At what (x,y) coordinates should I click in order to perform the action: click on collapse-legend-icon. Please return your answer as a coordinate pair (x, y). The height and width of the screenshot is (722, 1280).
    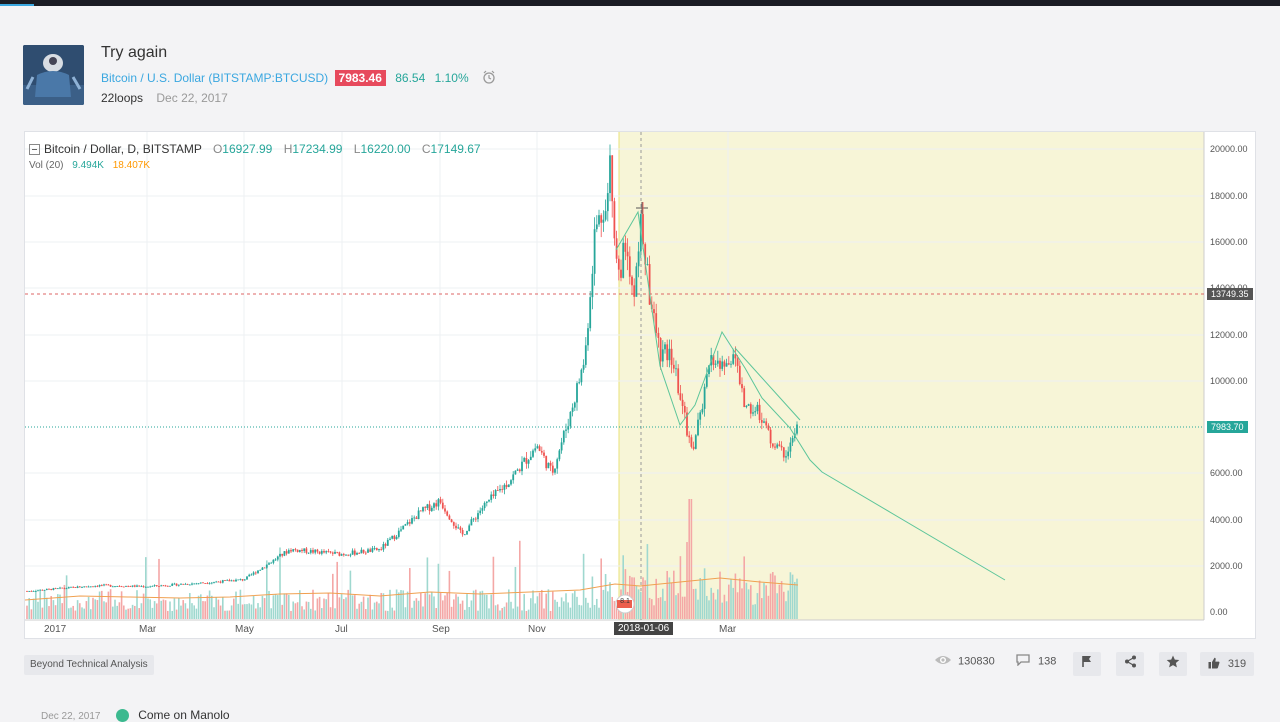
    Looking at the image, I should click on (34, 150).